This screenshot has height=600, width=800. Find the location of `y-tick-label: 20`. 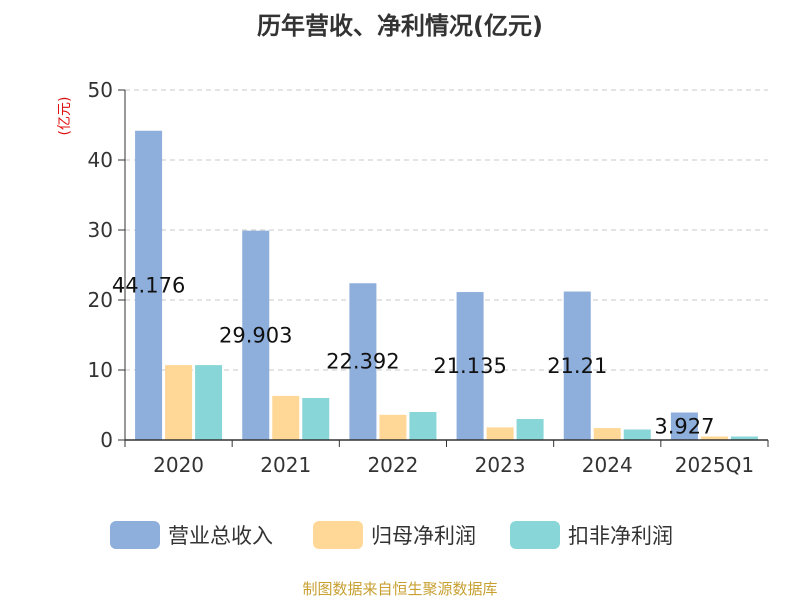

y-tick-label: 20 is located at coordinates (100, 300).